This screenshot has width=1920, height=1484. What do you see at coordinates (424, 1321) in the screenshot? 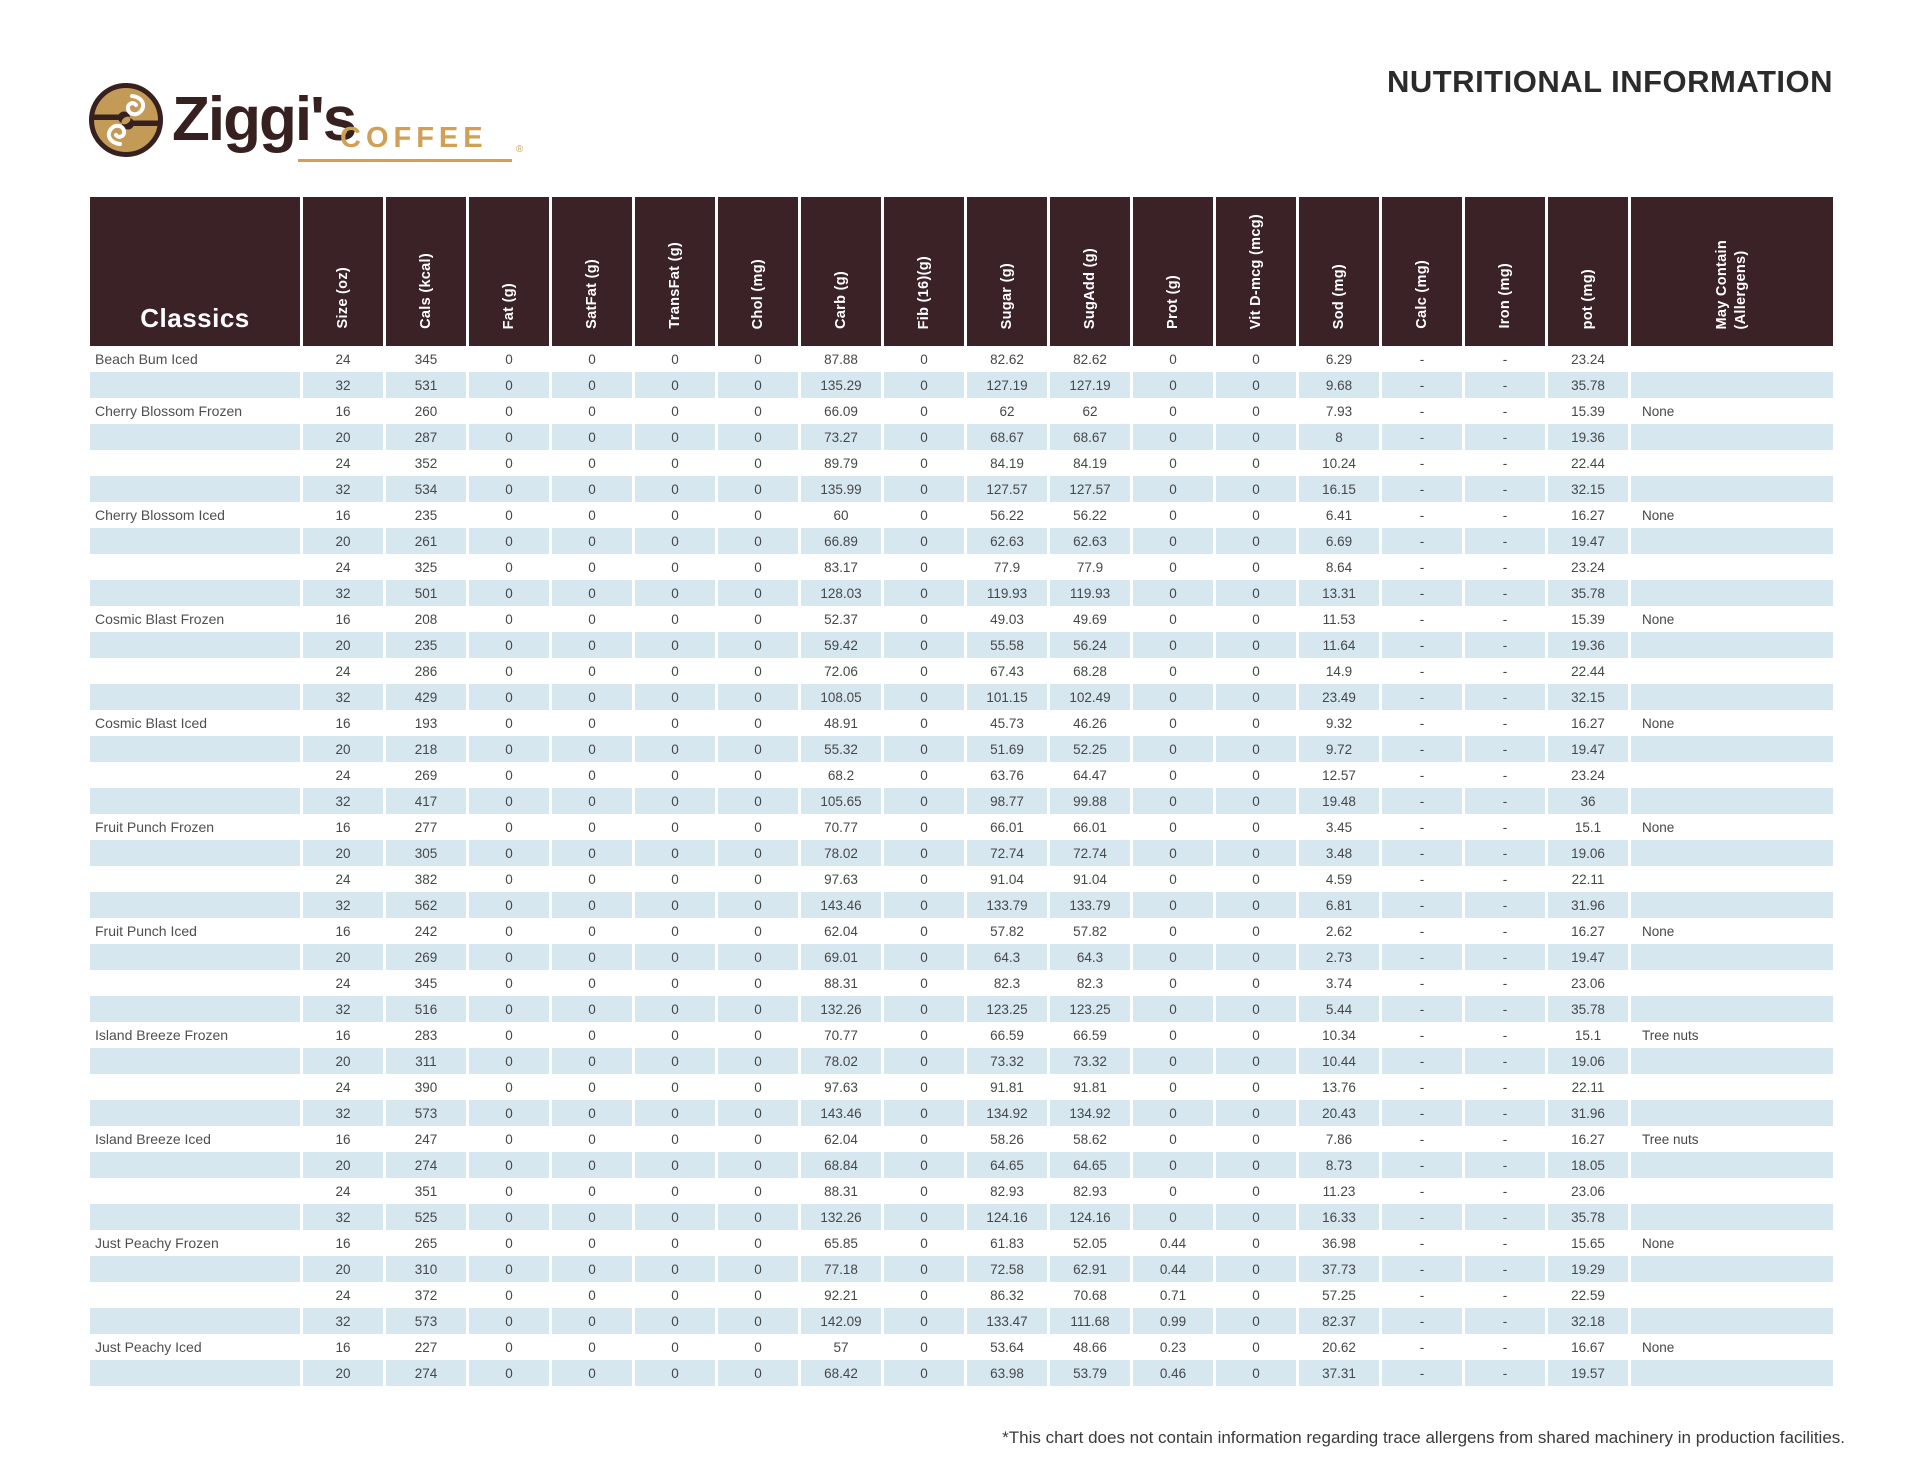
I see `value-cell: 573` at bounding box center [424, 1321].